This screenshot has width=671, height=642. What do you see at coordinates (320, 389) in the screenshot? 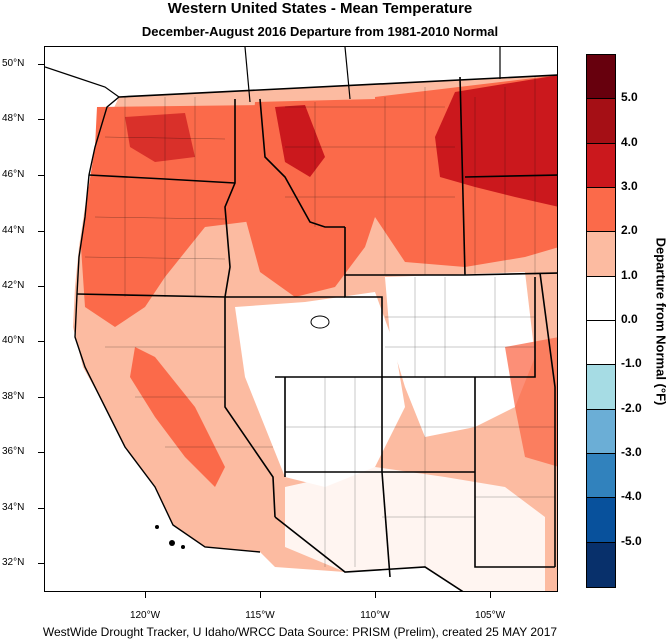
I see `region-great-basin` at bounding box center [320, 389].